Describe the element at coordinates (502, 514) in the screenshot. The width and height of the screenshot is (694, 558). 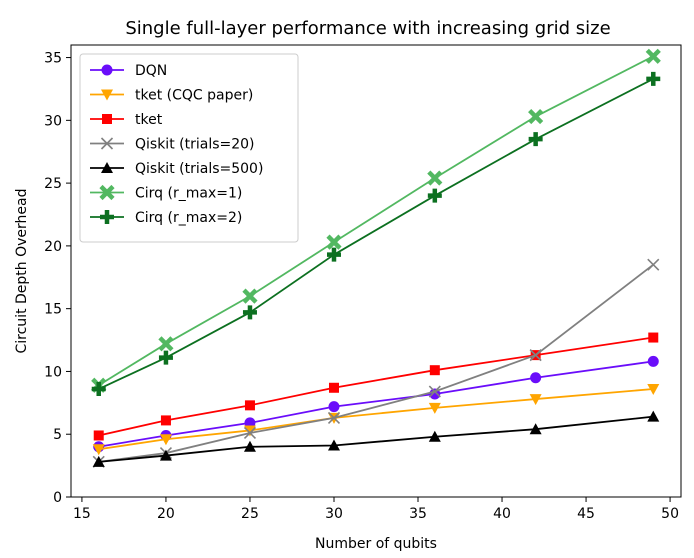
I see `x-tick-label: 40` at that location.